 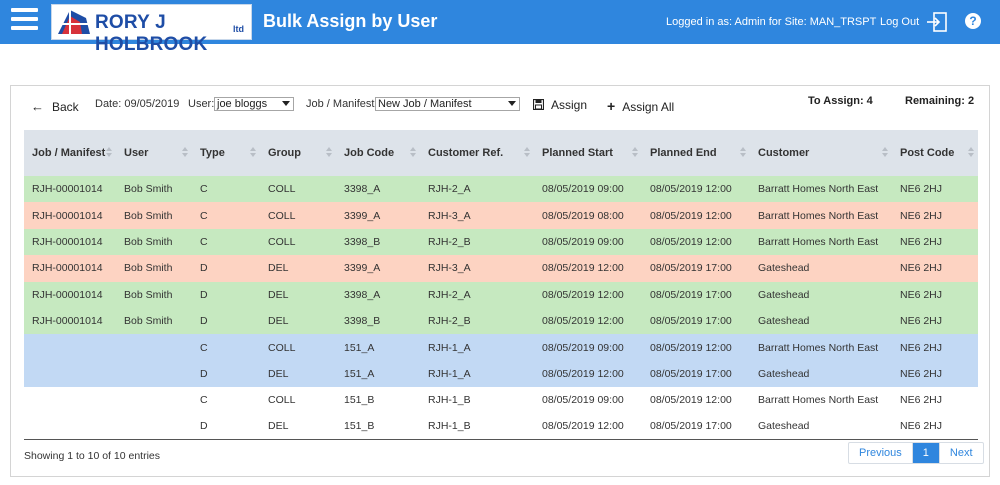 What do you see at coordinates (286, 103) in the screenshot?
I see `chevron-down-icon` at bounding box center [286, 103].